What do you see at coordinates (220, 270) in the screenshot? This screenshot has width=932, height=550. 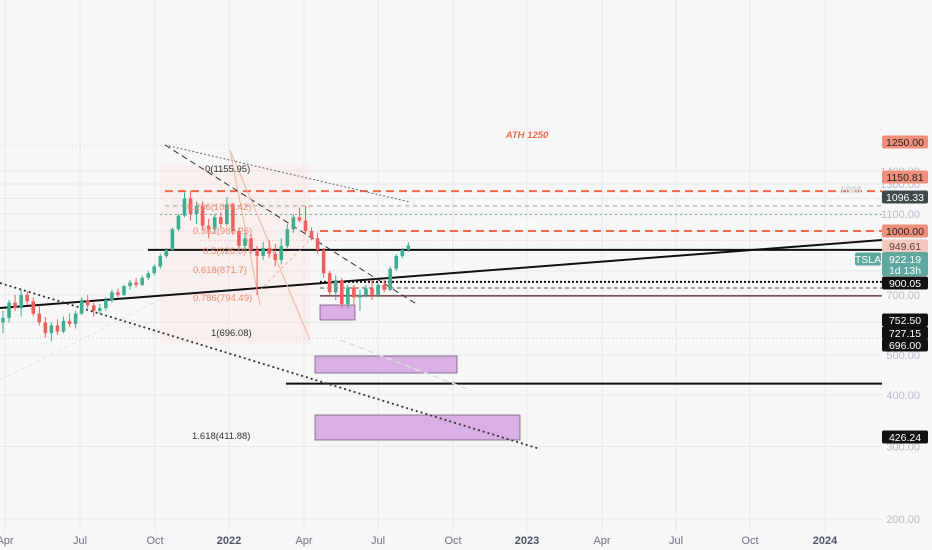 I see `annotation-fib618: 0.618(871.7)` at bounding box center [220, 270].